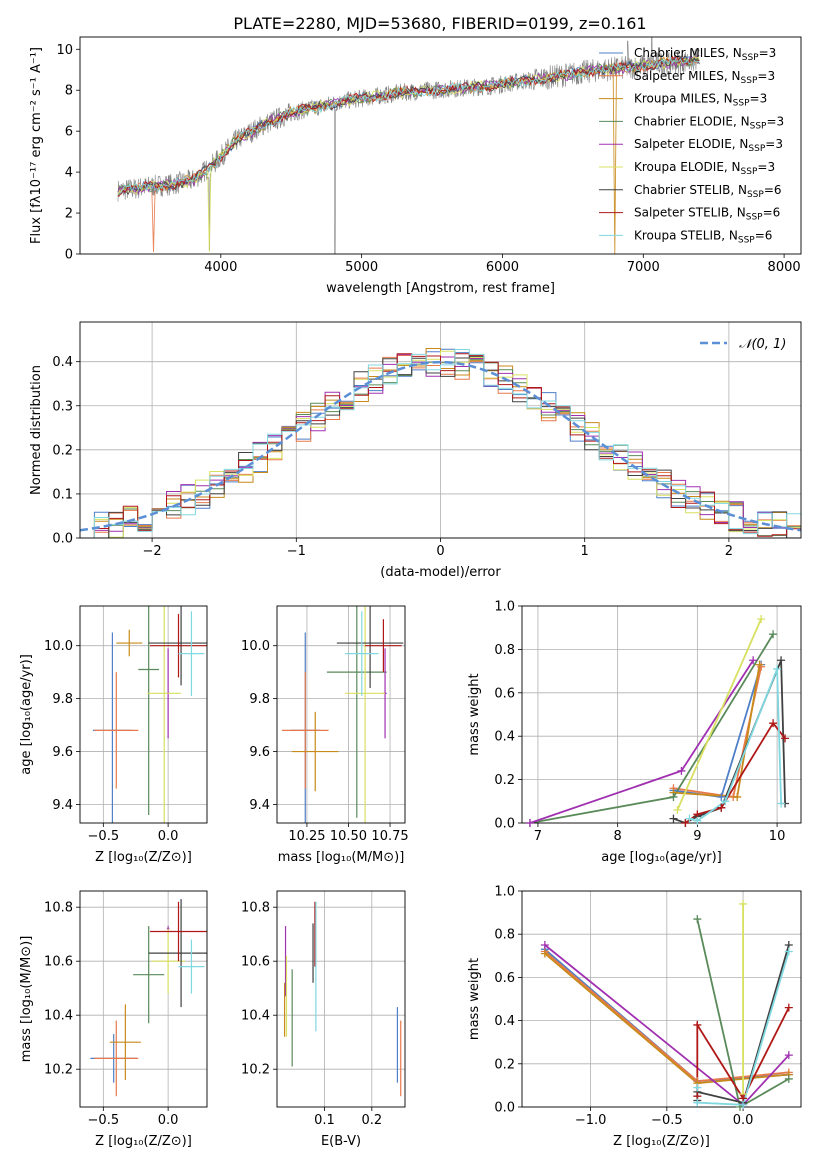  I want to click on x-tick-label: 10.50, so click(348, 836).